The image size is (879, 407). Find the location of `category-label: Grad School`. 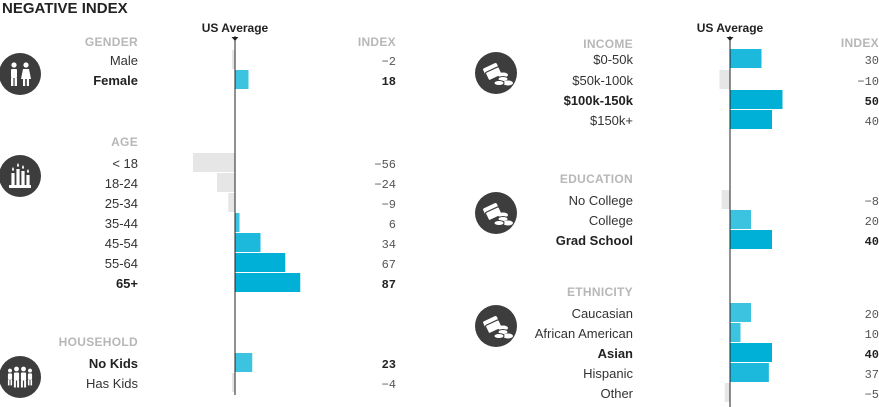

category-label: Grad School is located at coordinates (594, 240).